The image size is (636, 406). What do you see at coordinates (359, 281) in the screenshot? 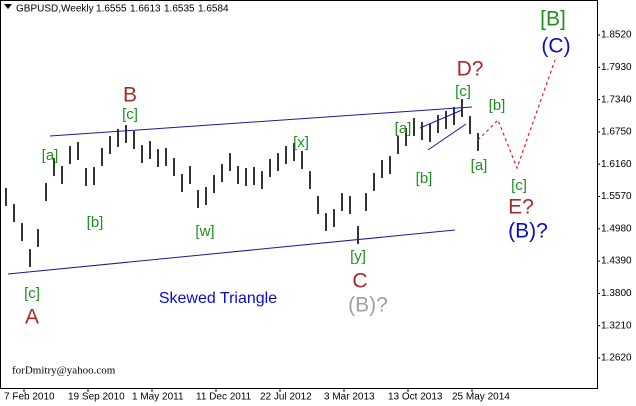
I see `wave-label: C` at bounding box center [359, 281].